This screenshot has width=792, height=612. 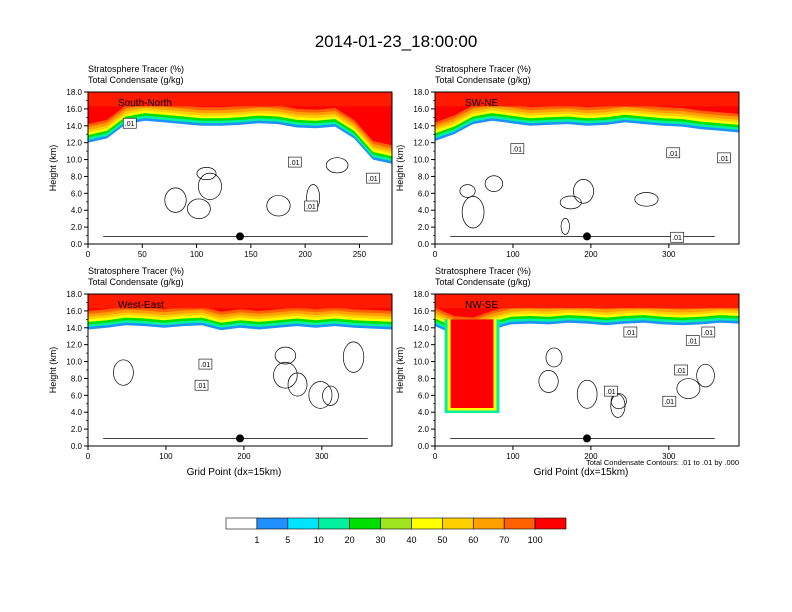 I want to click on plot-area: .01 .01 .01 .01 .01 .01, so click(x=587, y=366).